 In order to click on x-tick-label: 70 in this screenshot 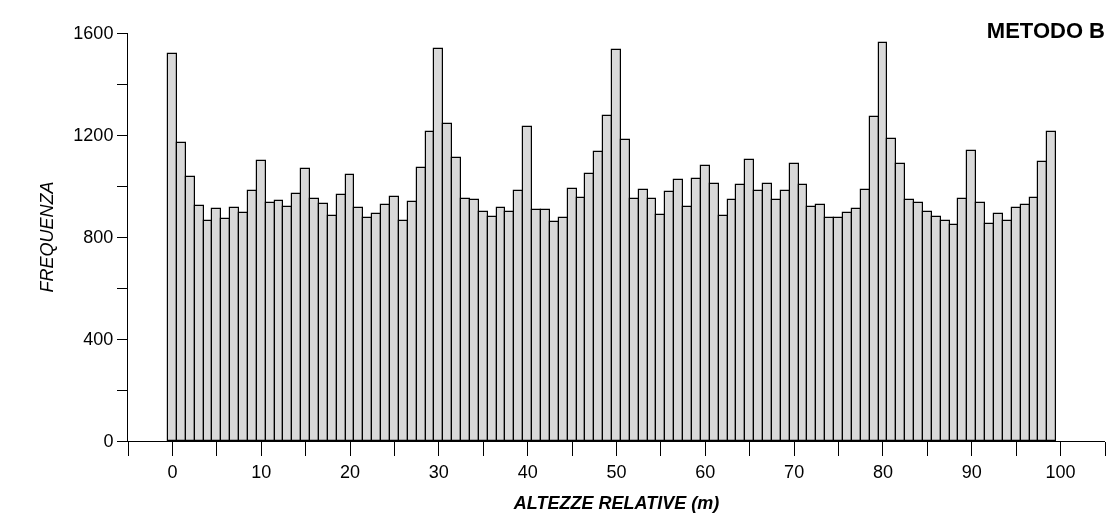, I will do `click(794, 471)`.